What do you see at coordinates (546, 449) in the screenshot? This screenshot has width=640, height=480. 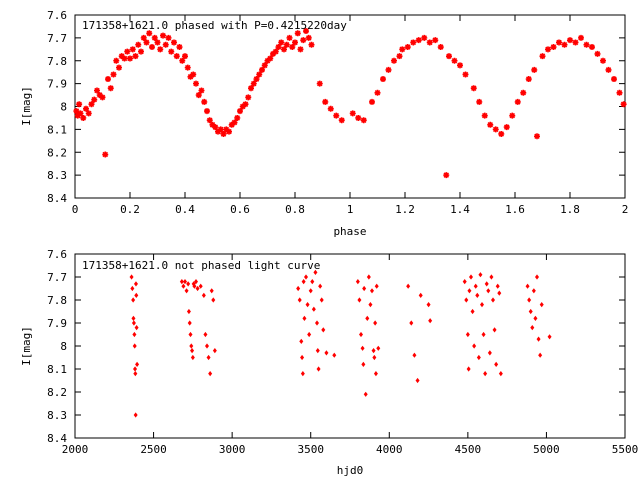 I see `x-tick-label: 5000` at bounding box center [546, 449].